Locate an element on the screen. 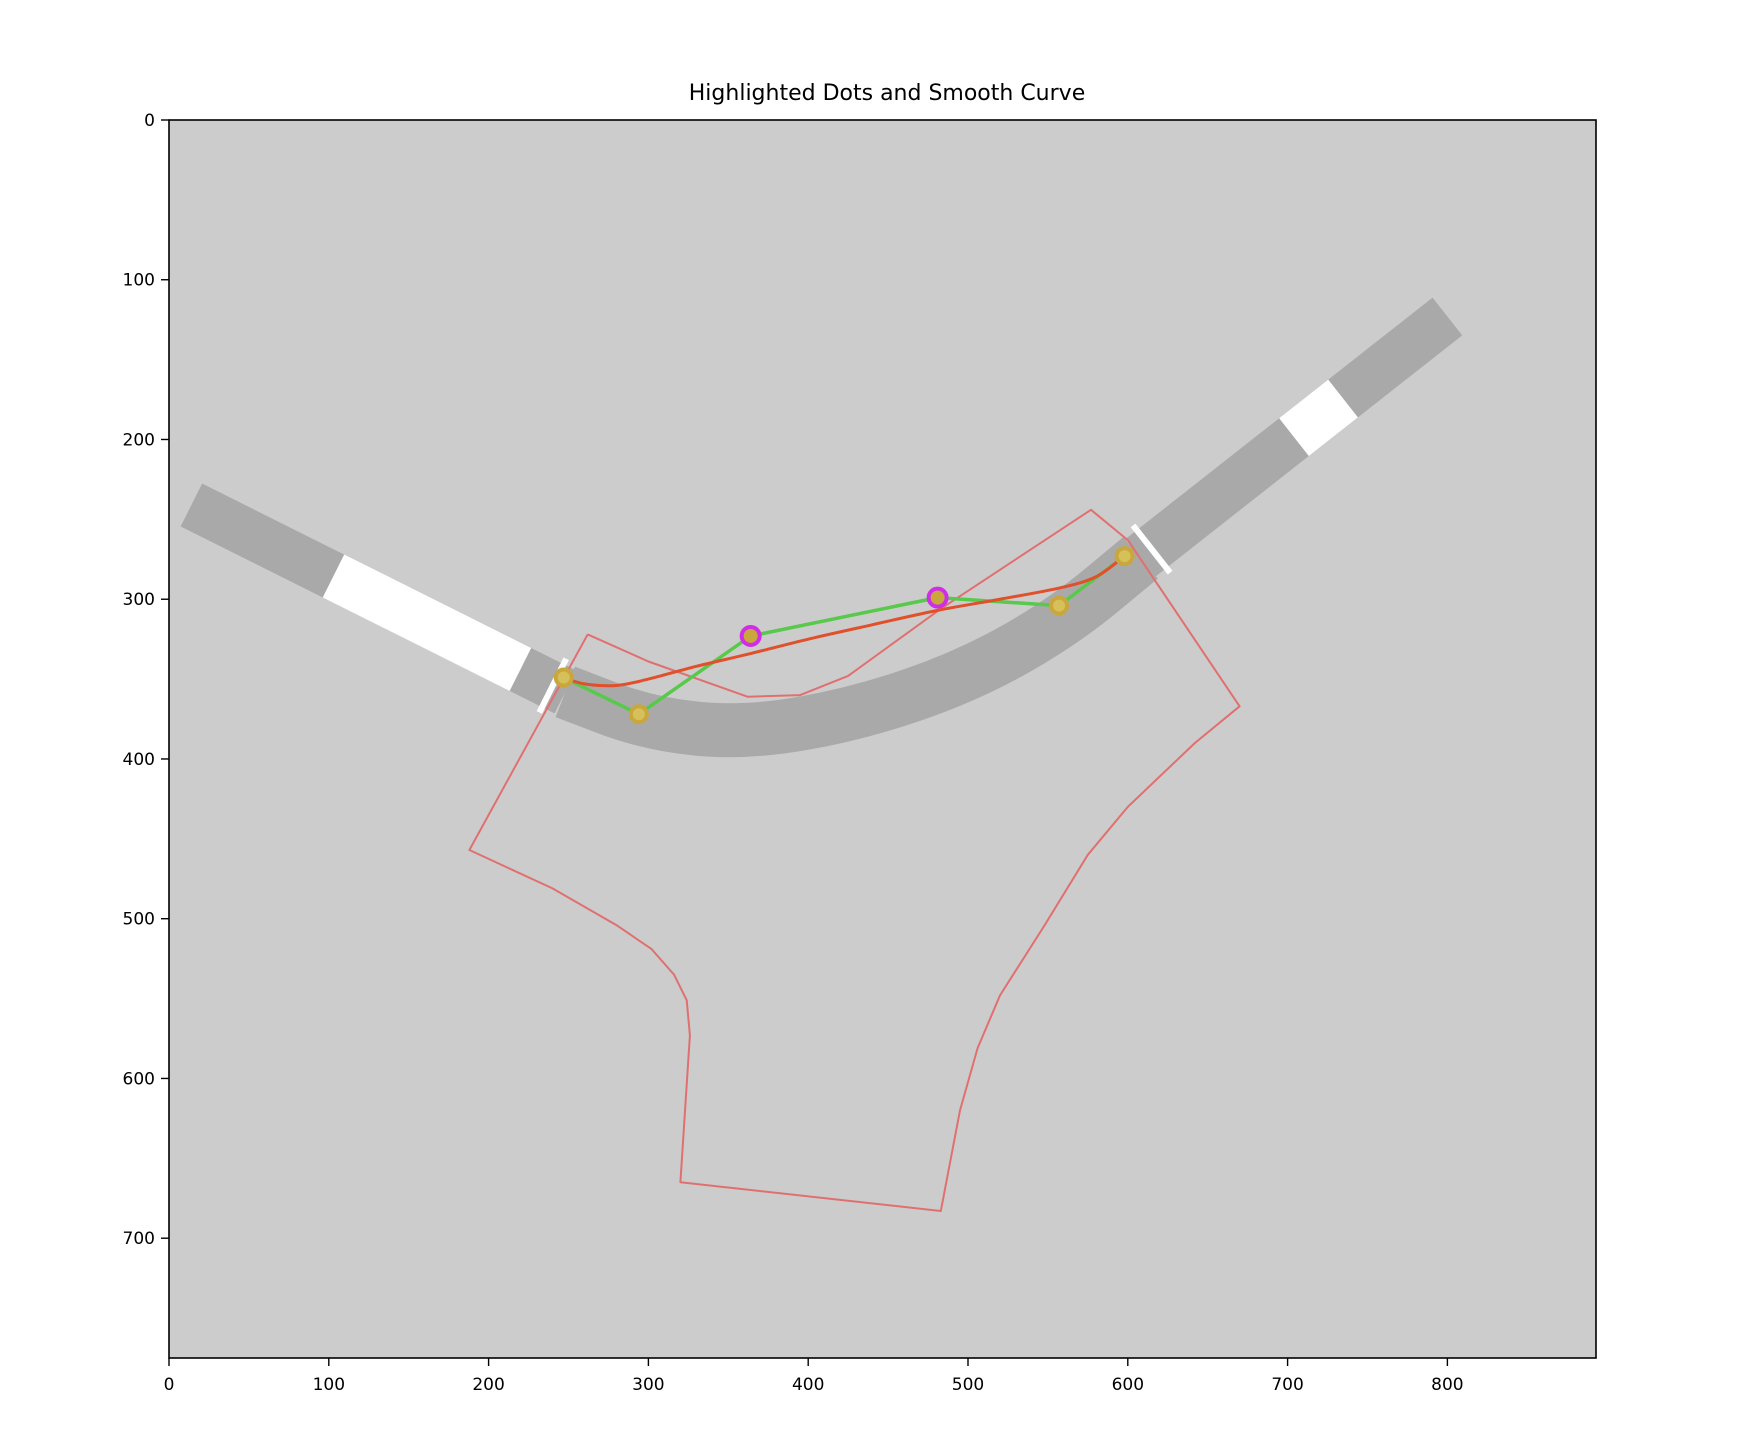 This screenshot has height=1452, width=1750. path-line-series is located at coordinates (844, 635).